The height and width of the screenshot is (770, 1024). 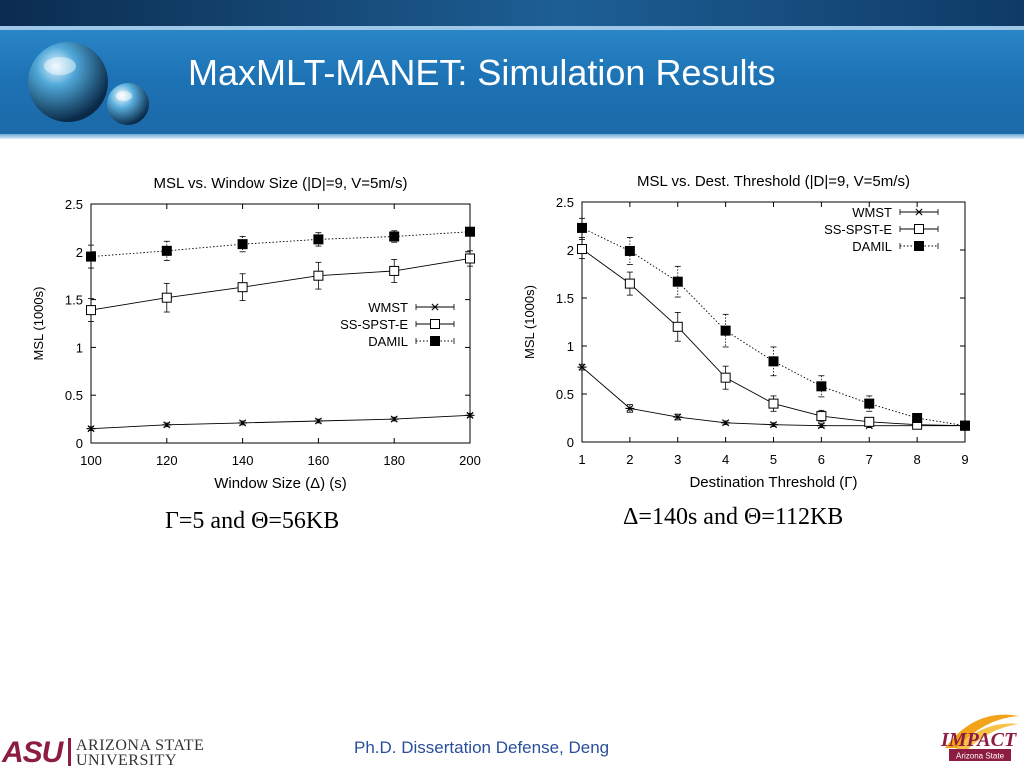 What do you see at coordinates (512, 13) in the screenshot?
I see `top-bar` at bounding box center [512, 13].